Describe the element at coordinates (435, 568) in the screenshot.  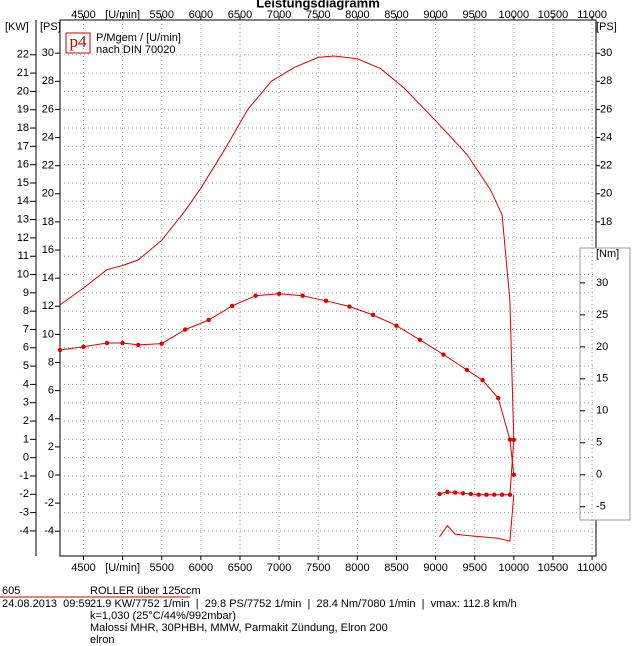
I see `x-tick-label: 9000` at that location.